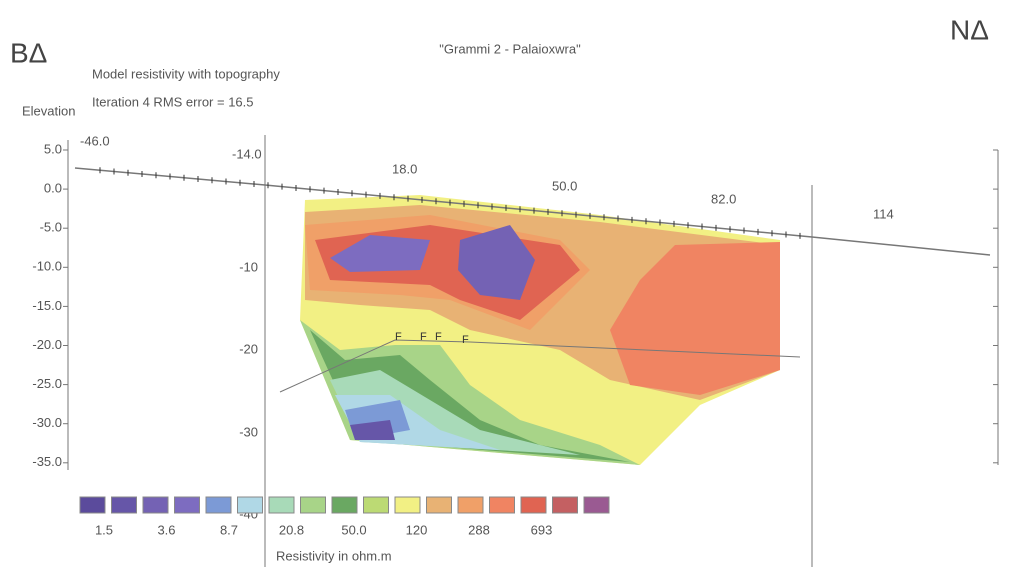  I want to click on depth-label: -20, so click(248, 348).